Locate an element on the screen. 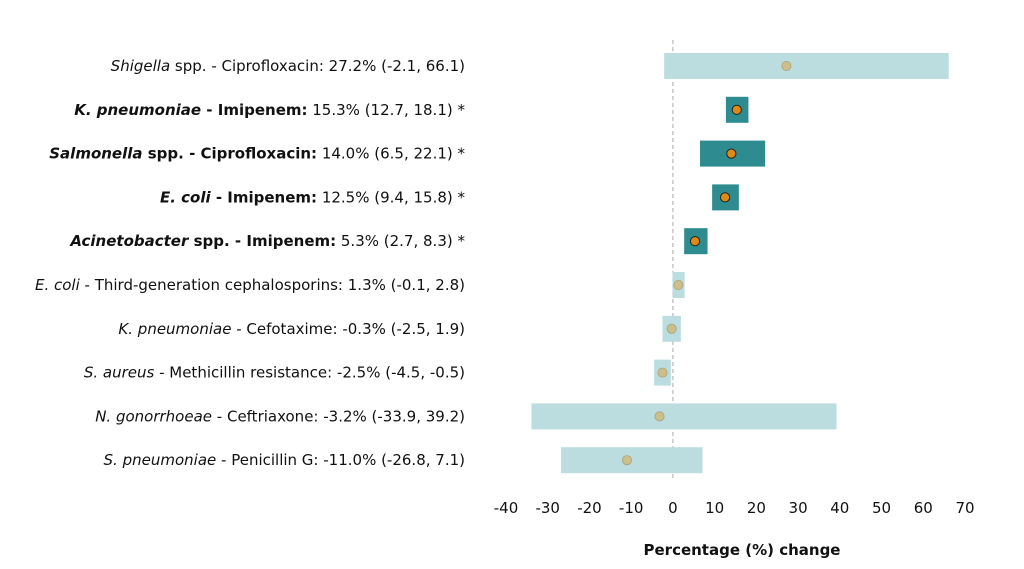 The image size is (1024, 569). effect-estimate: 14.0% (6.5, 22.1) * is located at coordinates (391, 154).